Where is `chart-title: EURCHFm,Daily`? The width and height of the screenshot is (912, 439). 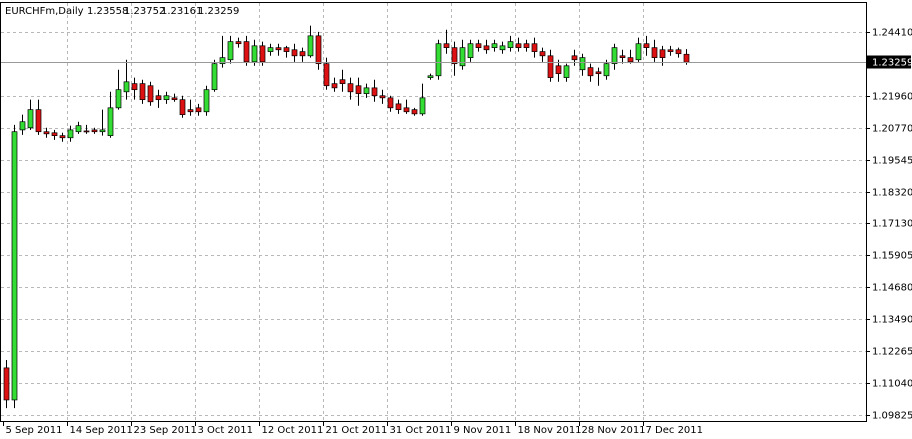
chart-title: EURCHFm,Daily is located at coordinates (44, 11).